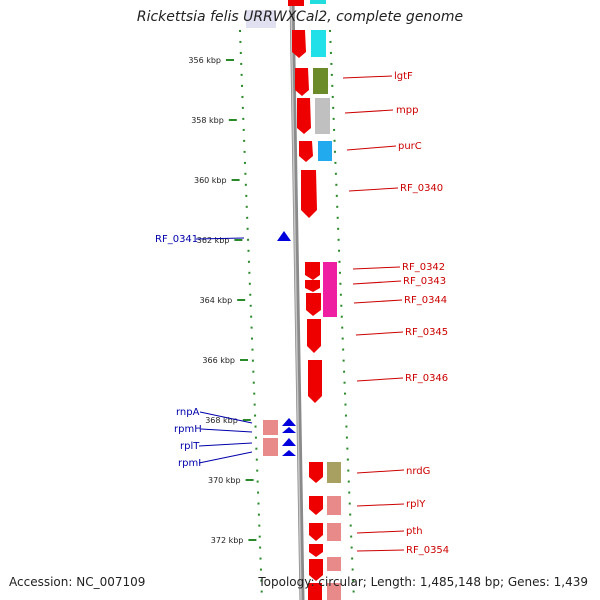 This screenshot has width=600, height=600. Describe the element at coordinates (416, 504) in the screenshot. I see `label-rplY: rplY` at that location.